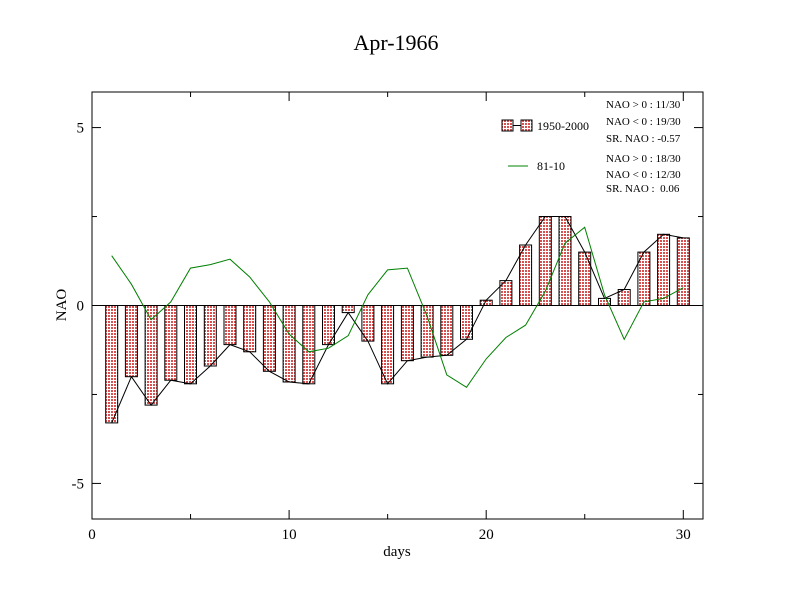  Describe the element at coordinates (643, 189) in the screenshot. I see `stat-sr-nao: SR. NAO : 0.06` at that location.